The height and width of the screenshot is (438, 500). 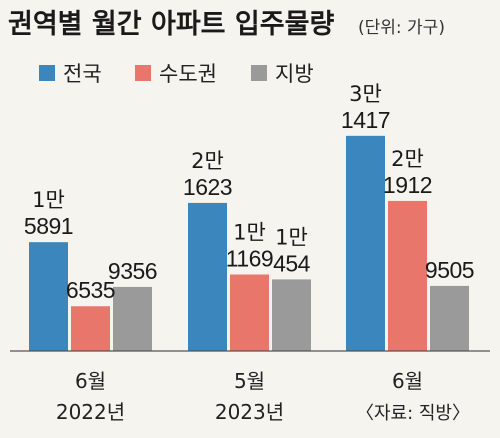 What do you see at coordinates (249, 381) in the screenshot?
I see `category-month-1: 5월` at bounding box center [249, 381].